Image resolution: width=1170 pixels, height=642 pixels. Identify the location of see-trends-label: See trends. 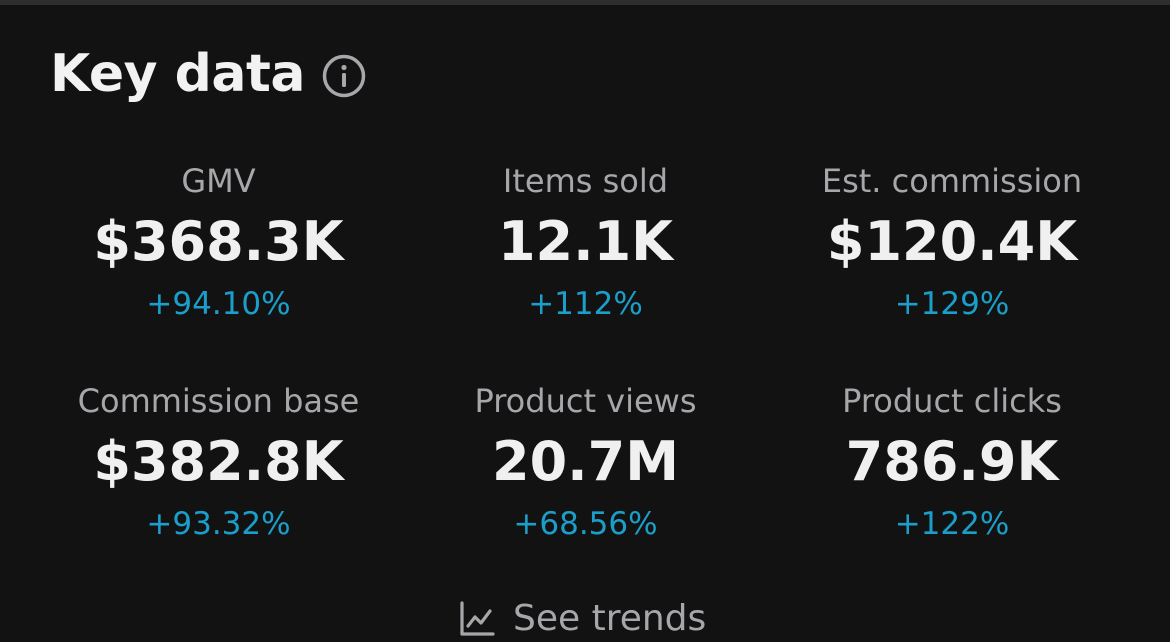
(610, 618).